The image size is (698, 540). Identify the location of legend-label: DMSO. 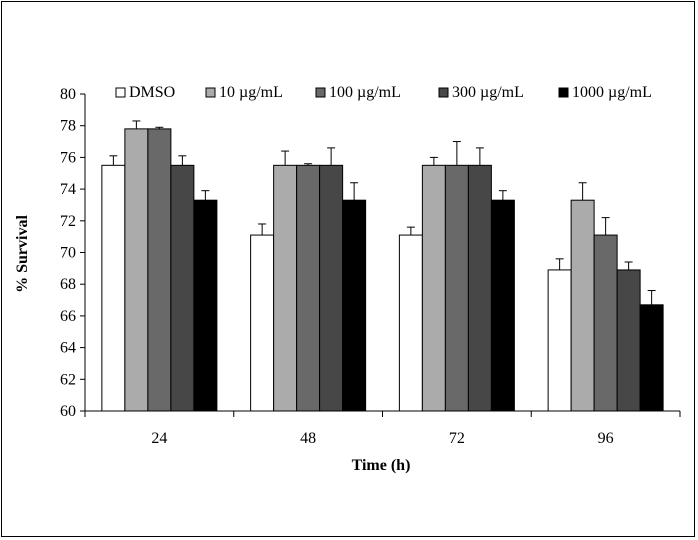
(152, 92).